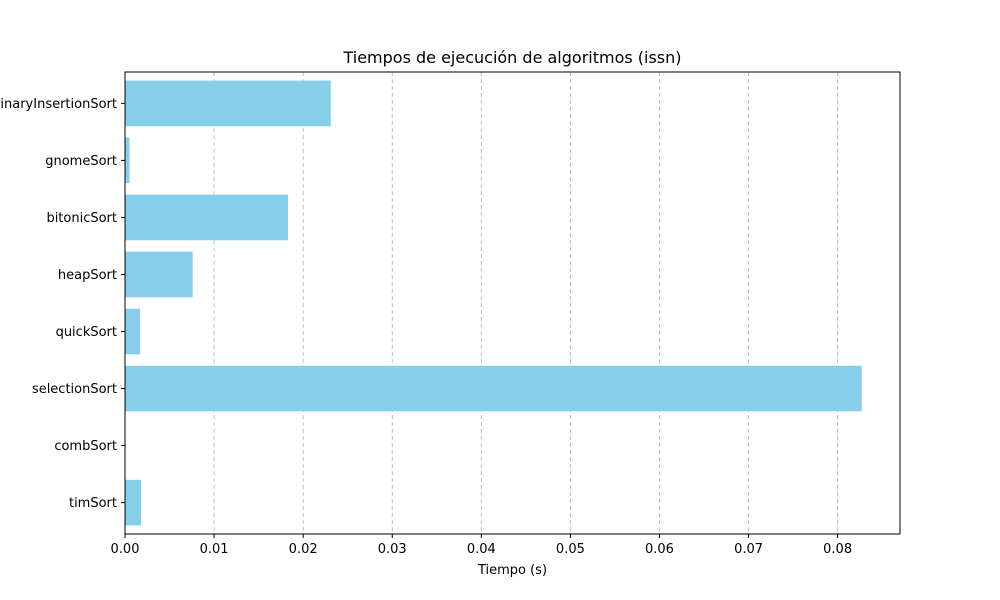 This screenshot has height=600, width=1000. I want to click on x-tick-label: 0.00, so click(125, 549).